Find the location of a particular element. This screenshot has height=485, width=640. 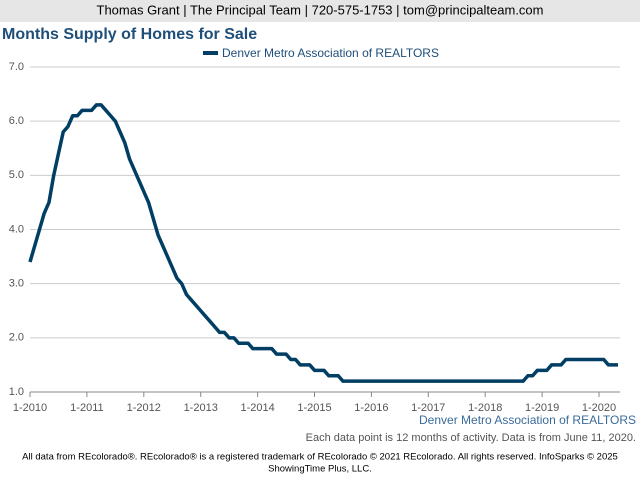

y-tick-label: 3.0 is located at coordinates (16, 284).